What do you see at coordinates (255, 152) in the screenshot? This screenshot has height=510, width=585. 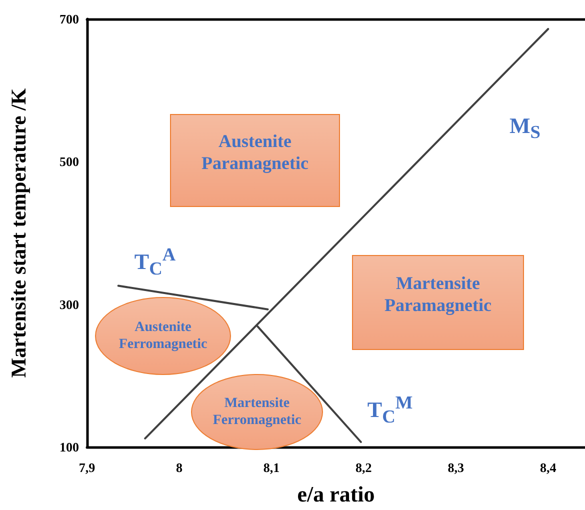 I see `annotation: Austenite Paramagnetic` at bounding box center [255, 152].